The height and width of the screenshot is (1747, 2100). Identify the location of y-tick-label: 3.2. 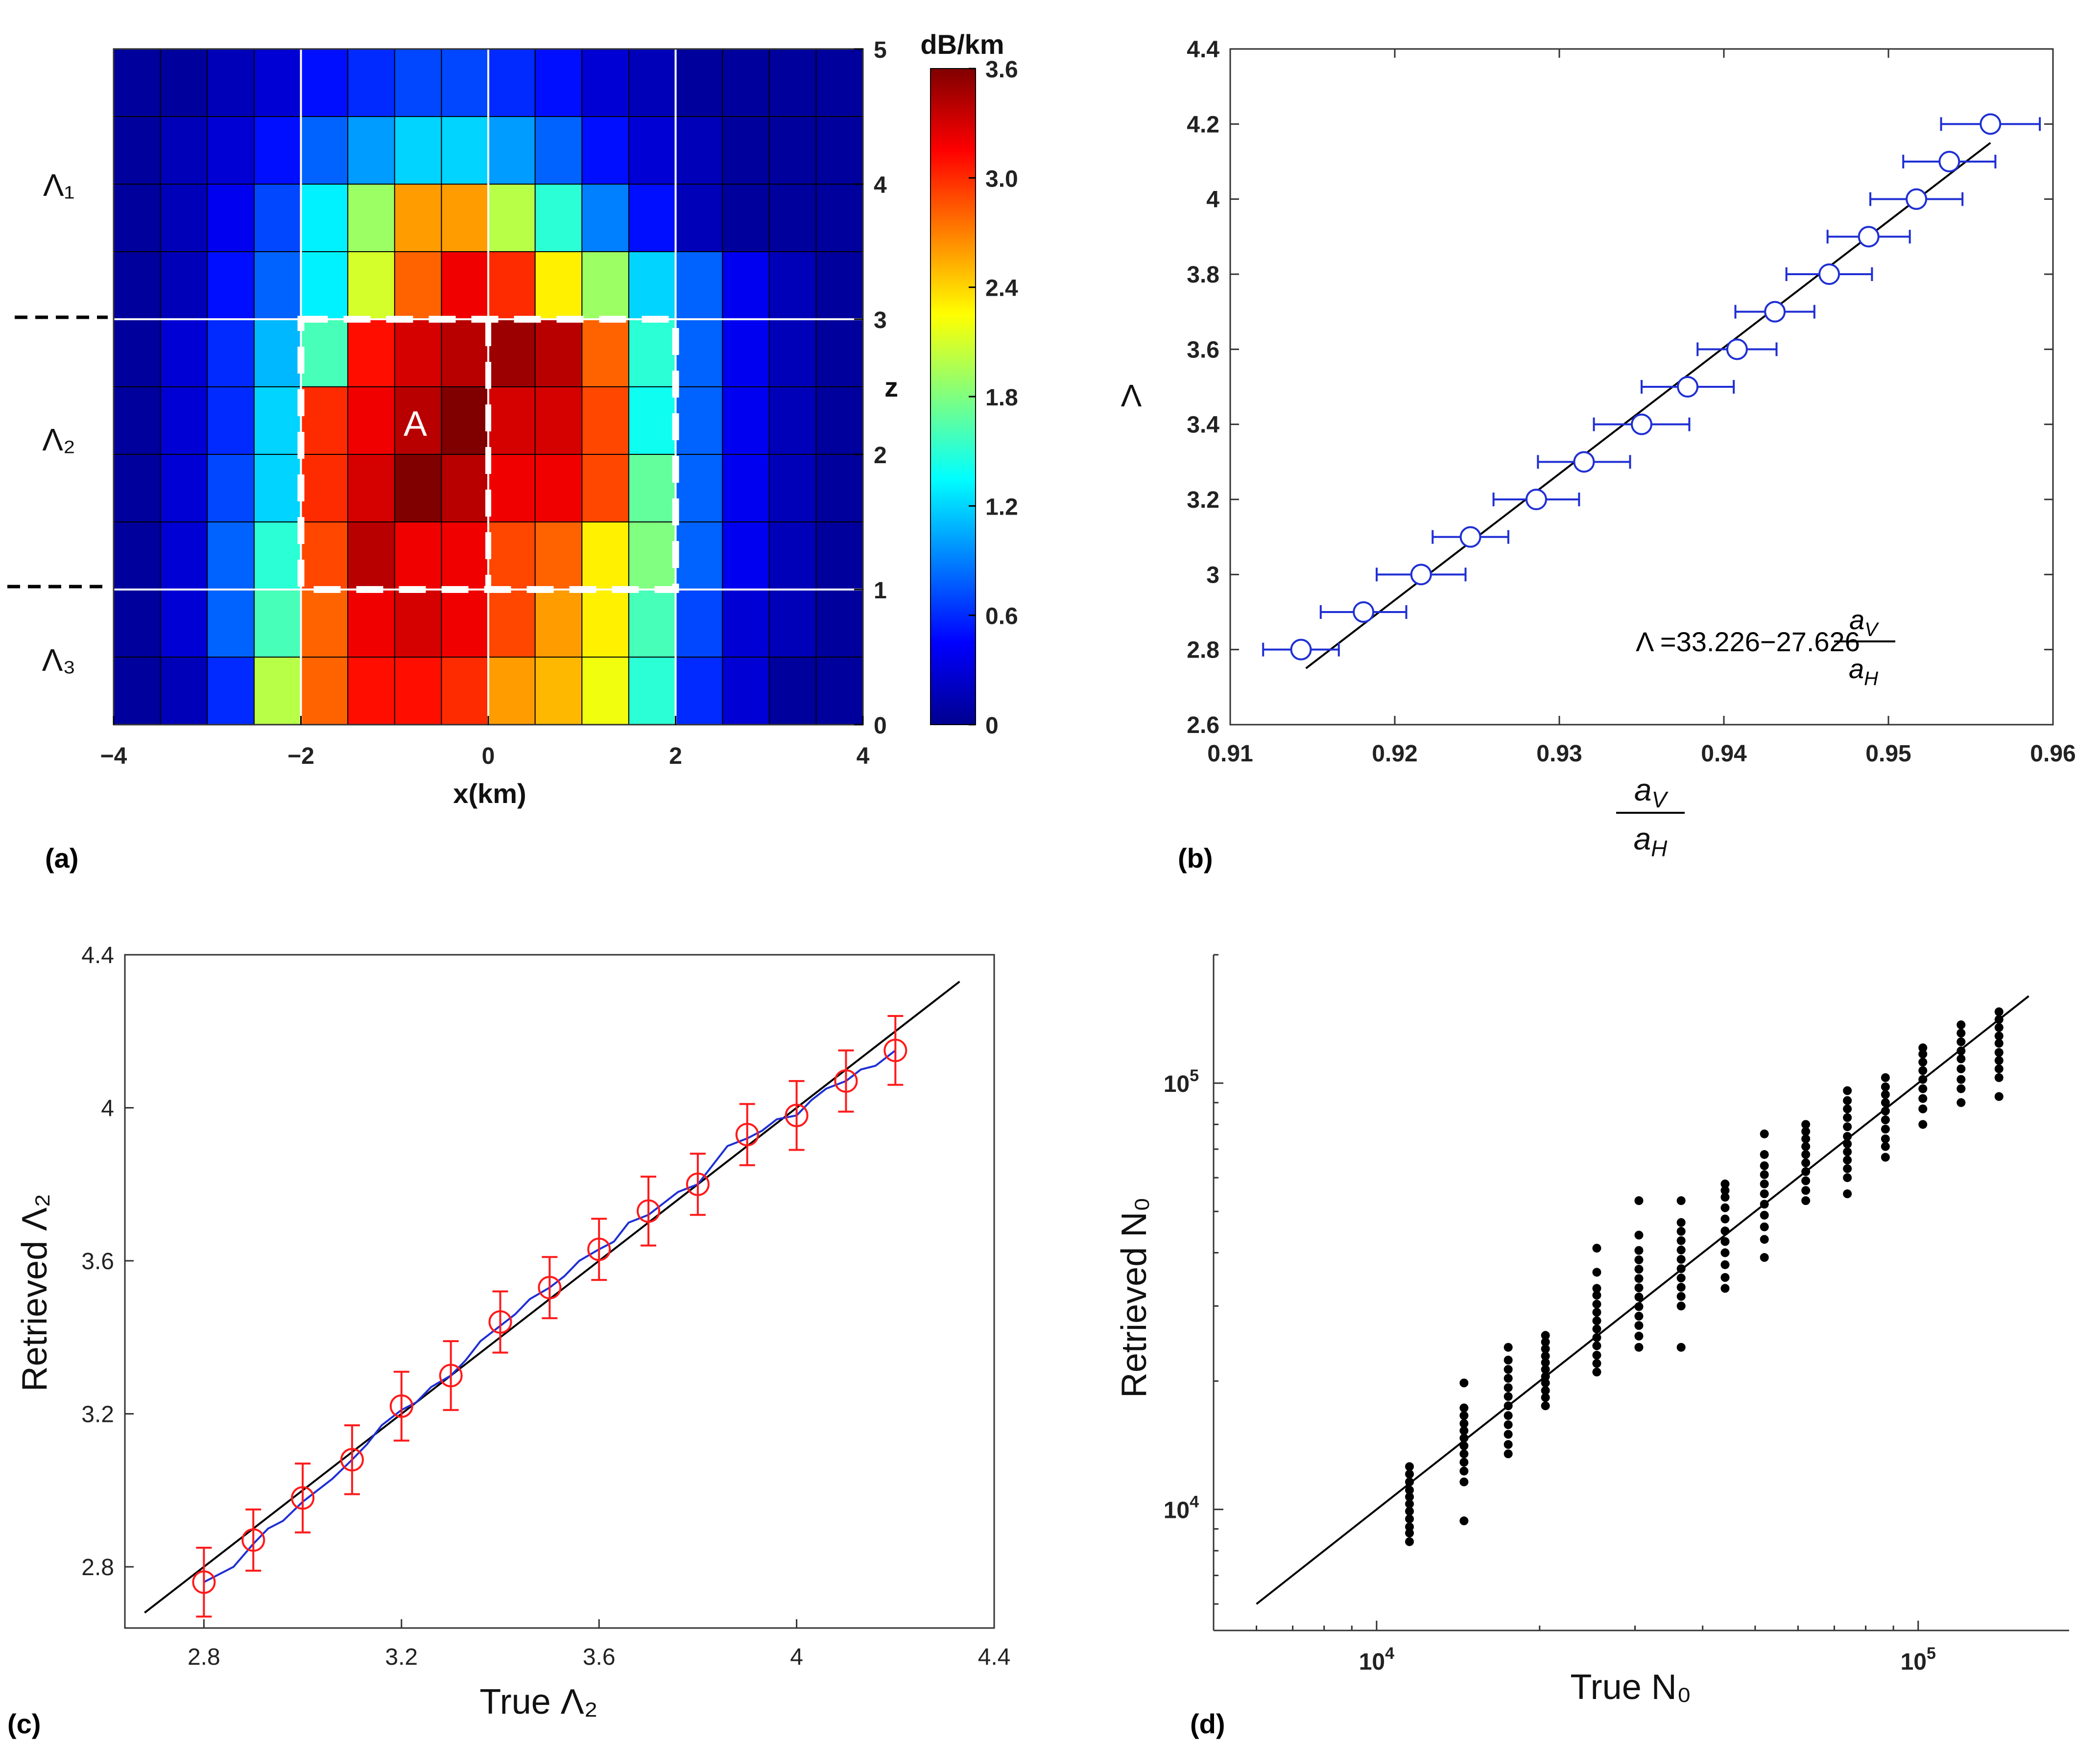
(1203, 500).